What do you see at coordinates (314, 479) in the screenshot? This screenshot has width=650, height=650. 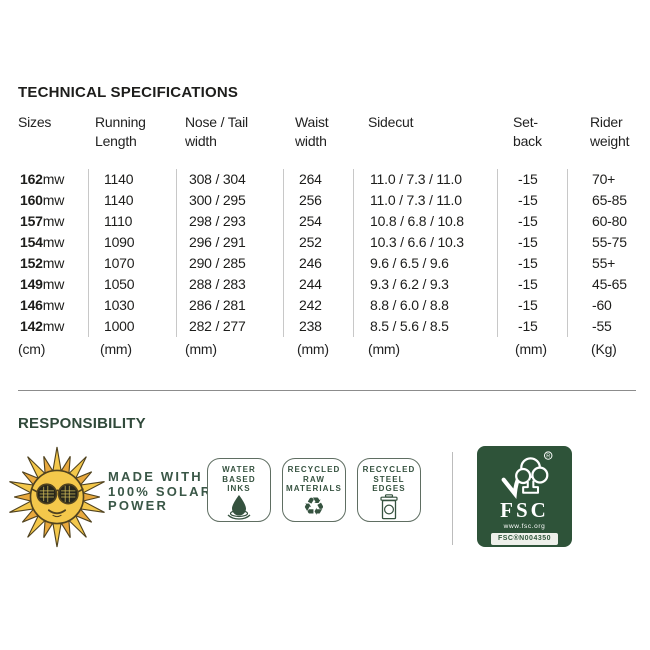 I see `badge-label: RECYCLED RAW MATERIALS` at bounding box center [314, 479].